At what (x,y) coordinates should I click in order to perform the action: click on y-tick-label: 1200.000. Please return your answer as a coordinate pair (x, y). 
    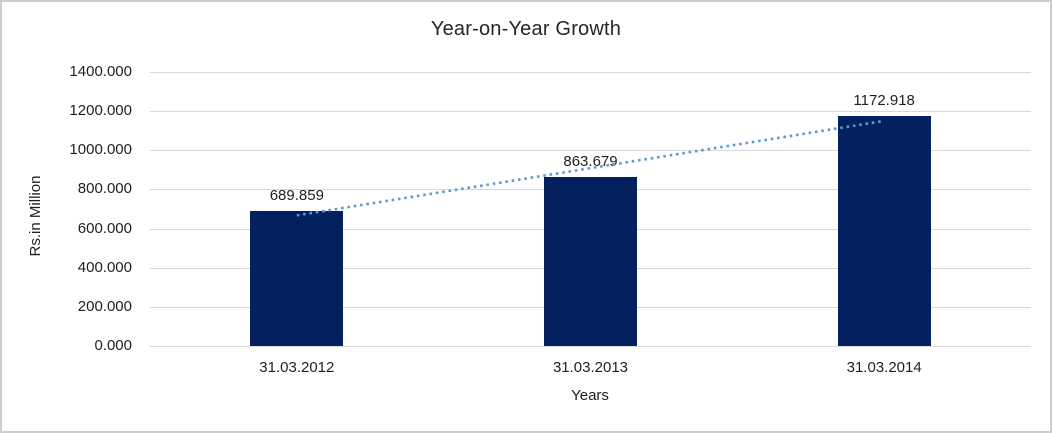
    Looking at the image, I should click on (100, 111).